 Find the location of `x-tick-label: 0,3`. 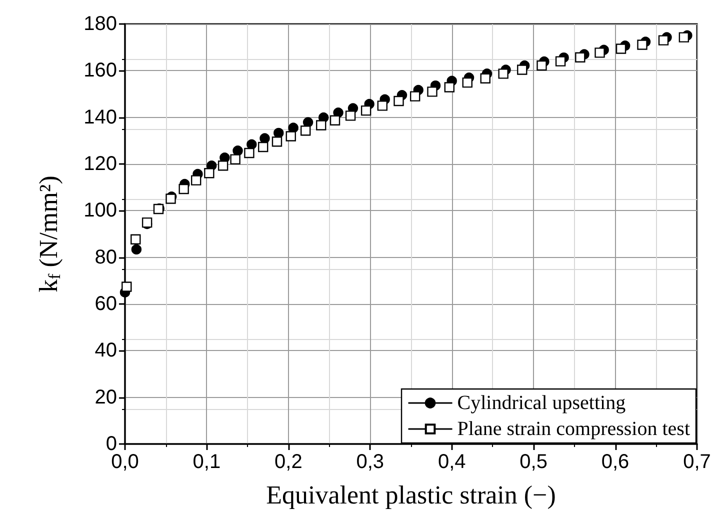

x-tick-label: 0,3 is located at coordinates (370, 462).